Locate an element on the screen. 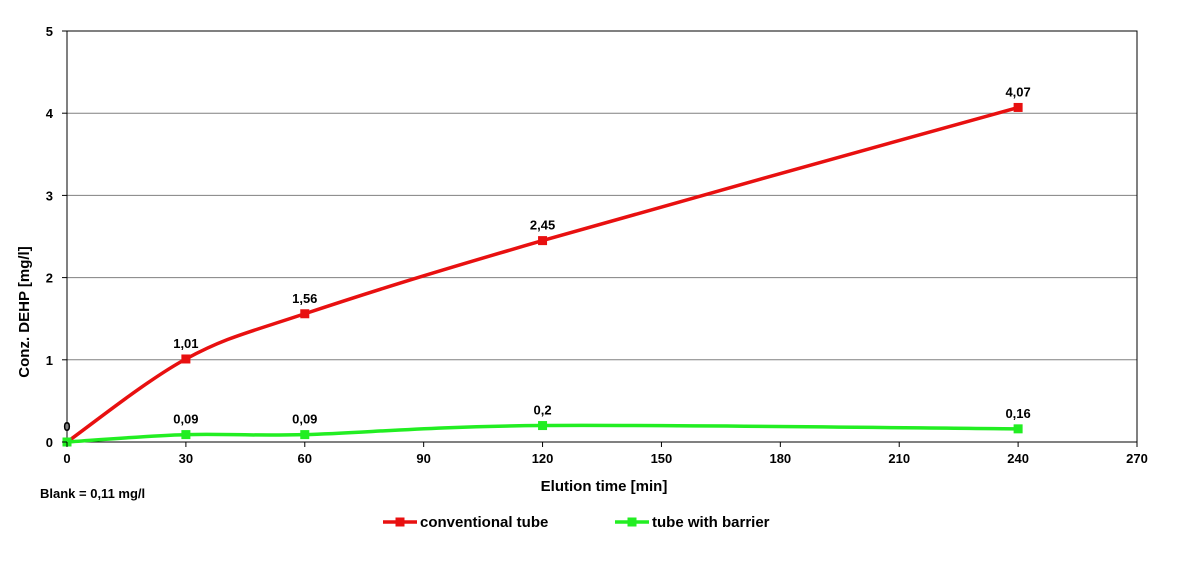  x-tick-label: 0 is located at coordinates (66, 458).